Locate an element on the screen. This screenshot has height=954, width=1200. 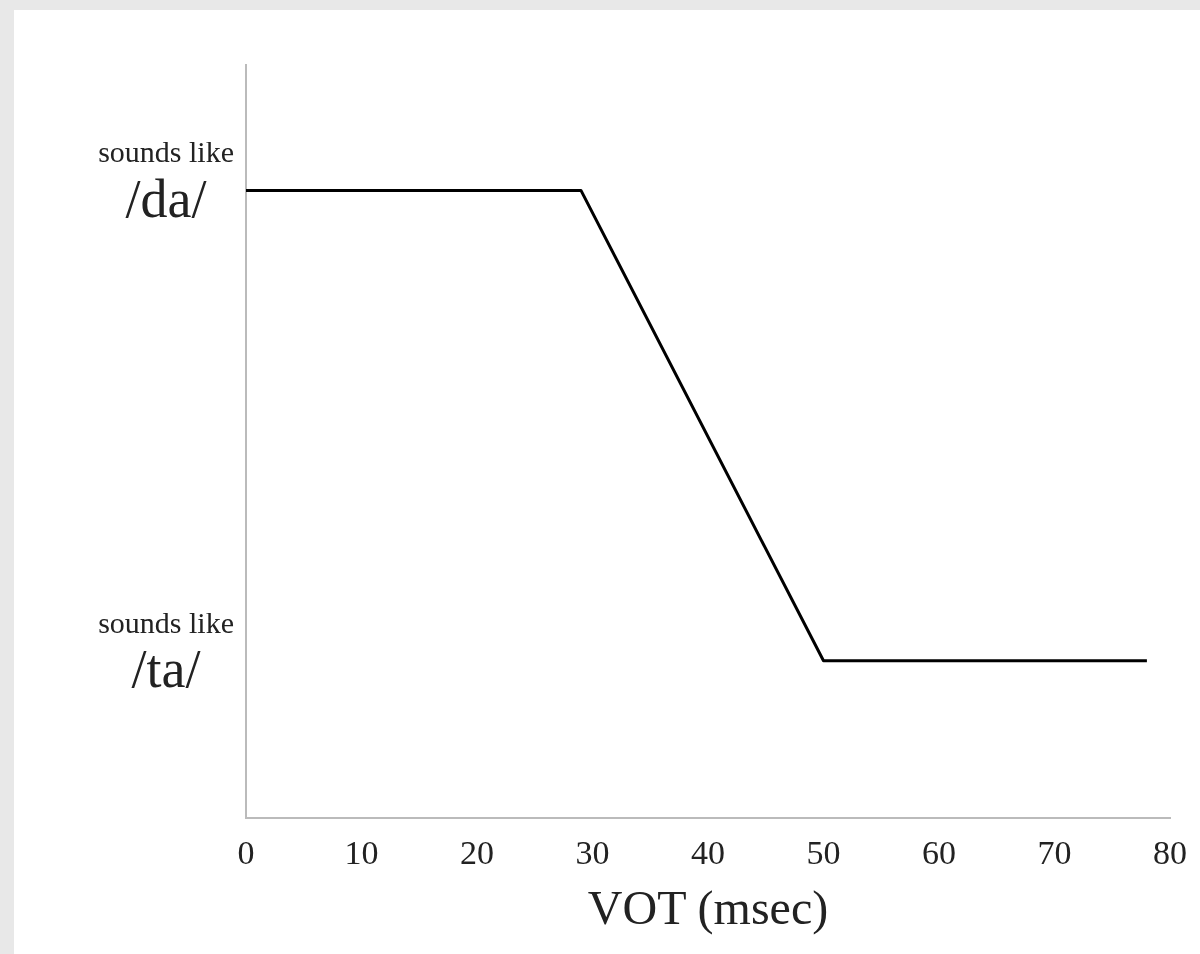
x-tick-label: 20 is located at coordinates (477, 852).